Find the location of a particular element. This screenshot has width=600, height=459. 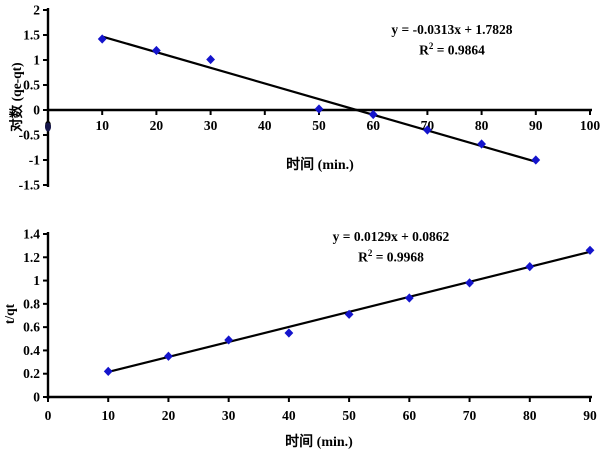

y-tick-label: 1.4 is located at coordinates (31, 234).